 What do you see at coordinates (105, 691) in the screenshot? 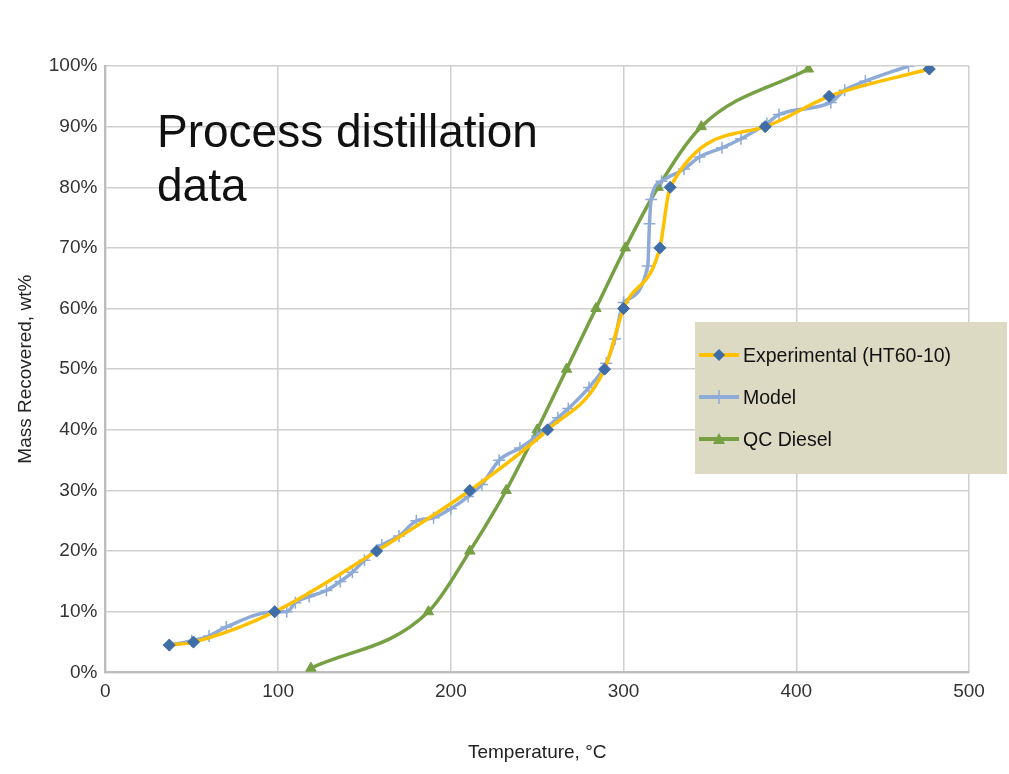
I see `x-tick-label: 0` at bounding box center [105, 691].